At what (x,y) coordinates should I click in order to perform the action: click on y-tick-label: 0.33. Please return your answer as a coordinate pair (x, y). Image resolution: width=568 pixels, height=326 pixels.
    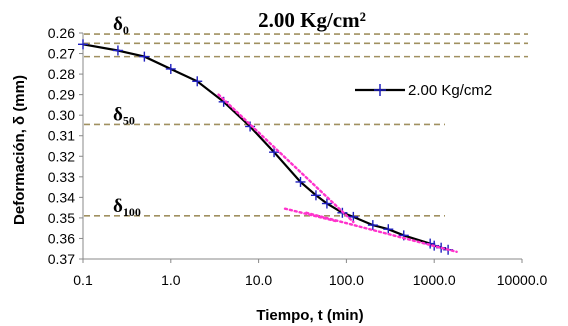
    Looking at the image, I should click on (61, 177).